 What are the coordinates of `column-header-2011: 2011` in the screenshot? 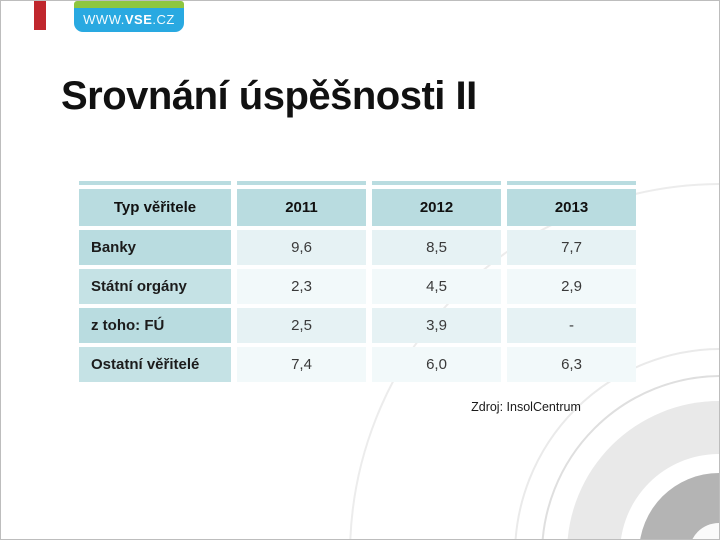 It's located at (301, 207).